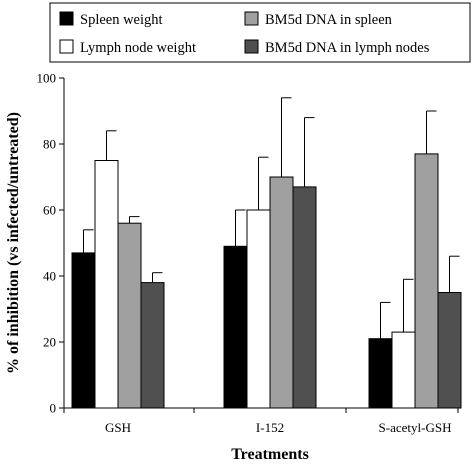 The width and height of the screenshot is (474, 474). I want to click on bar-spleen-weight-s-acetyl-gsh, so click(380, 373).